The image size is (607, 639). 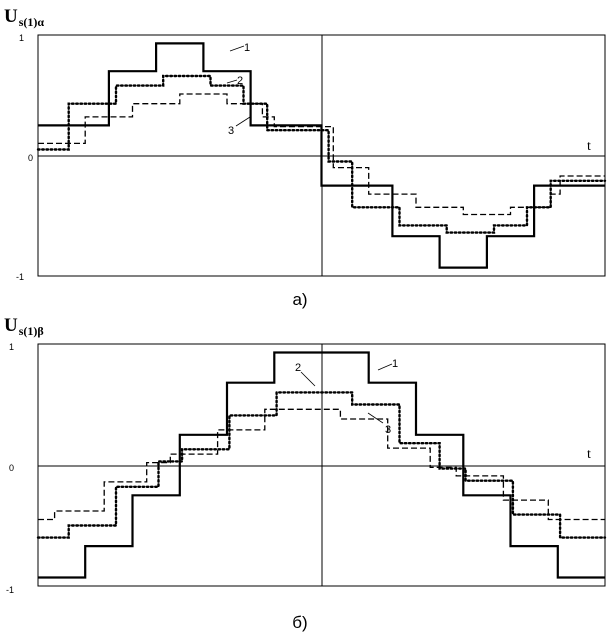 I want to click on panel-caption: а), so click(x=299, y=299).